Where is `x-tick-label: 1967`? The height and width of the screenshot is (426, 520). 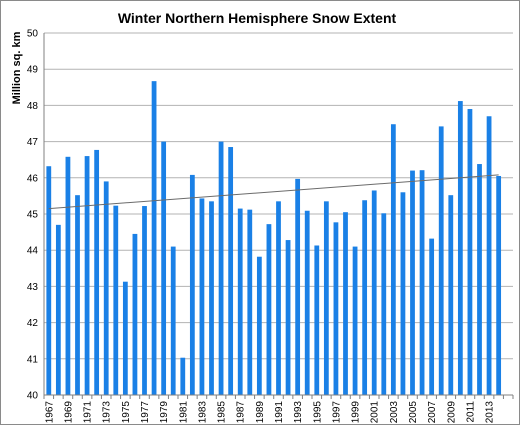
x-tick-label: 1967 is located at coordinates (49, 412).